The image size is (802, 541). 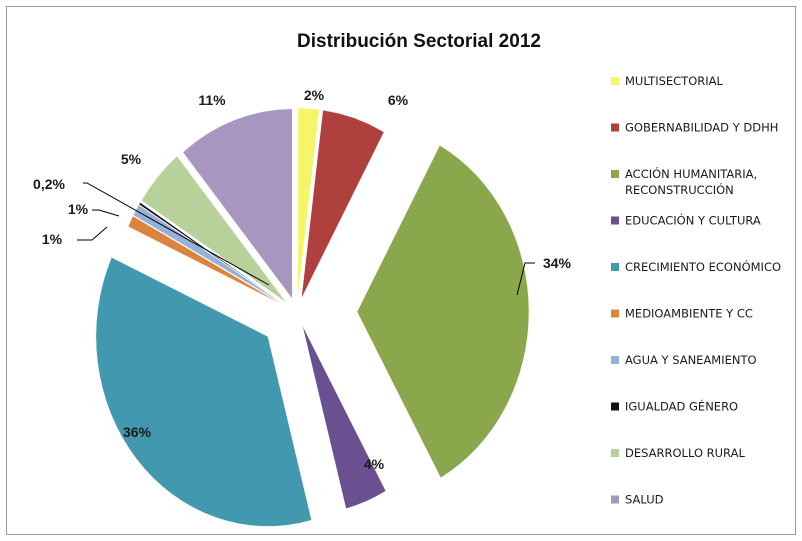 What do you see at coordinates (206, 260) in the screenshot?
I see `slice-medioambiente-y-cc` at bounding box center [206, 260].